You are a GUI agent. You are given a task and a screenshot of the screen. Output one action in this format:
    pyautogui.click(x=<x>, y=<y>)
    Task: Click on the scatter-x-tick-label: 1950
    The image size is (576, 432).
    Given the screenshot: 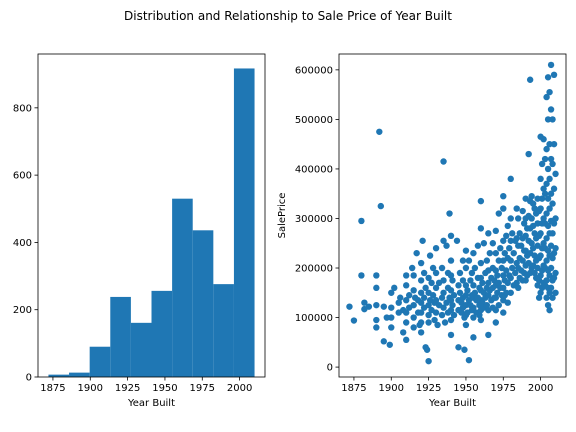 What is the action you would take?
    pyautogui.click(x=465, y=388)
    